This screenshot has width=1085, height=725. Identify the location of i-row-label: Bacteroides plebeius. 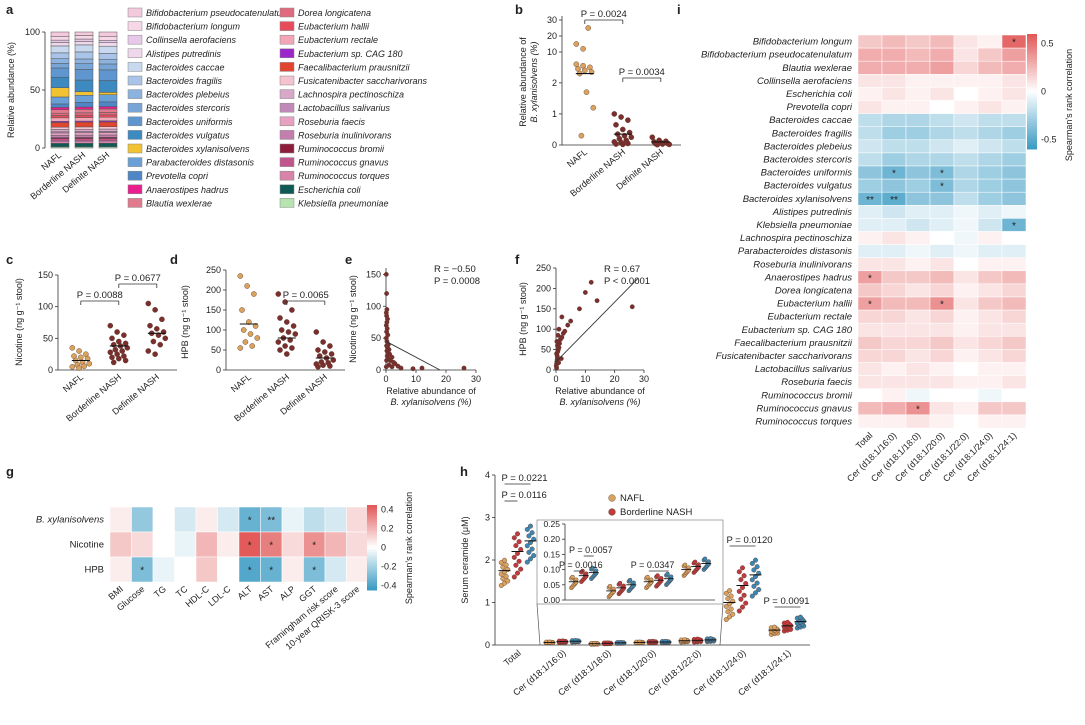
(808, 146).